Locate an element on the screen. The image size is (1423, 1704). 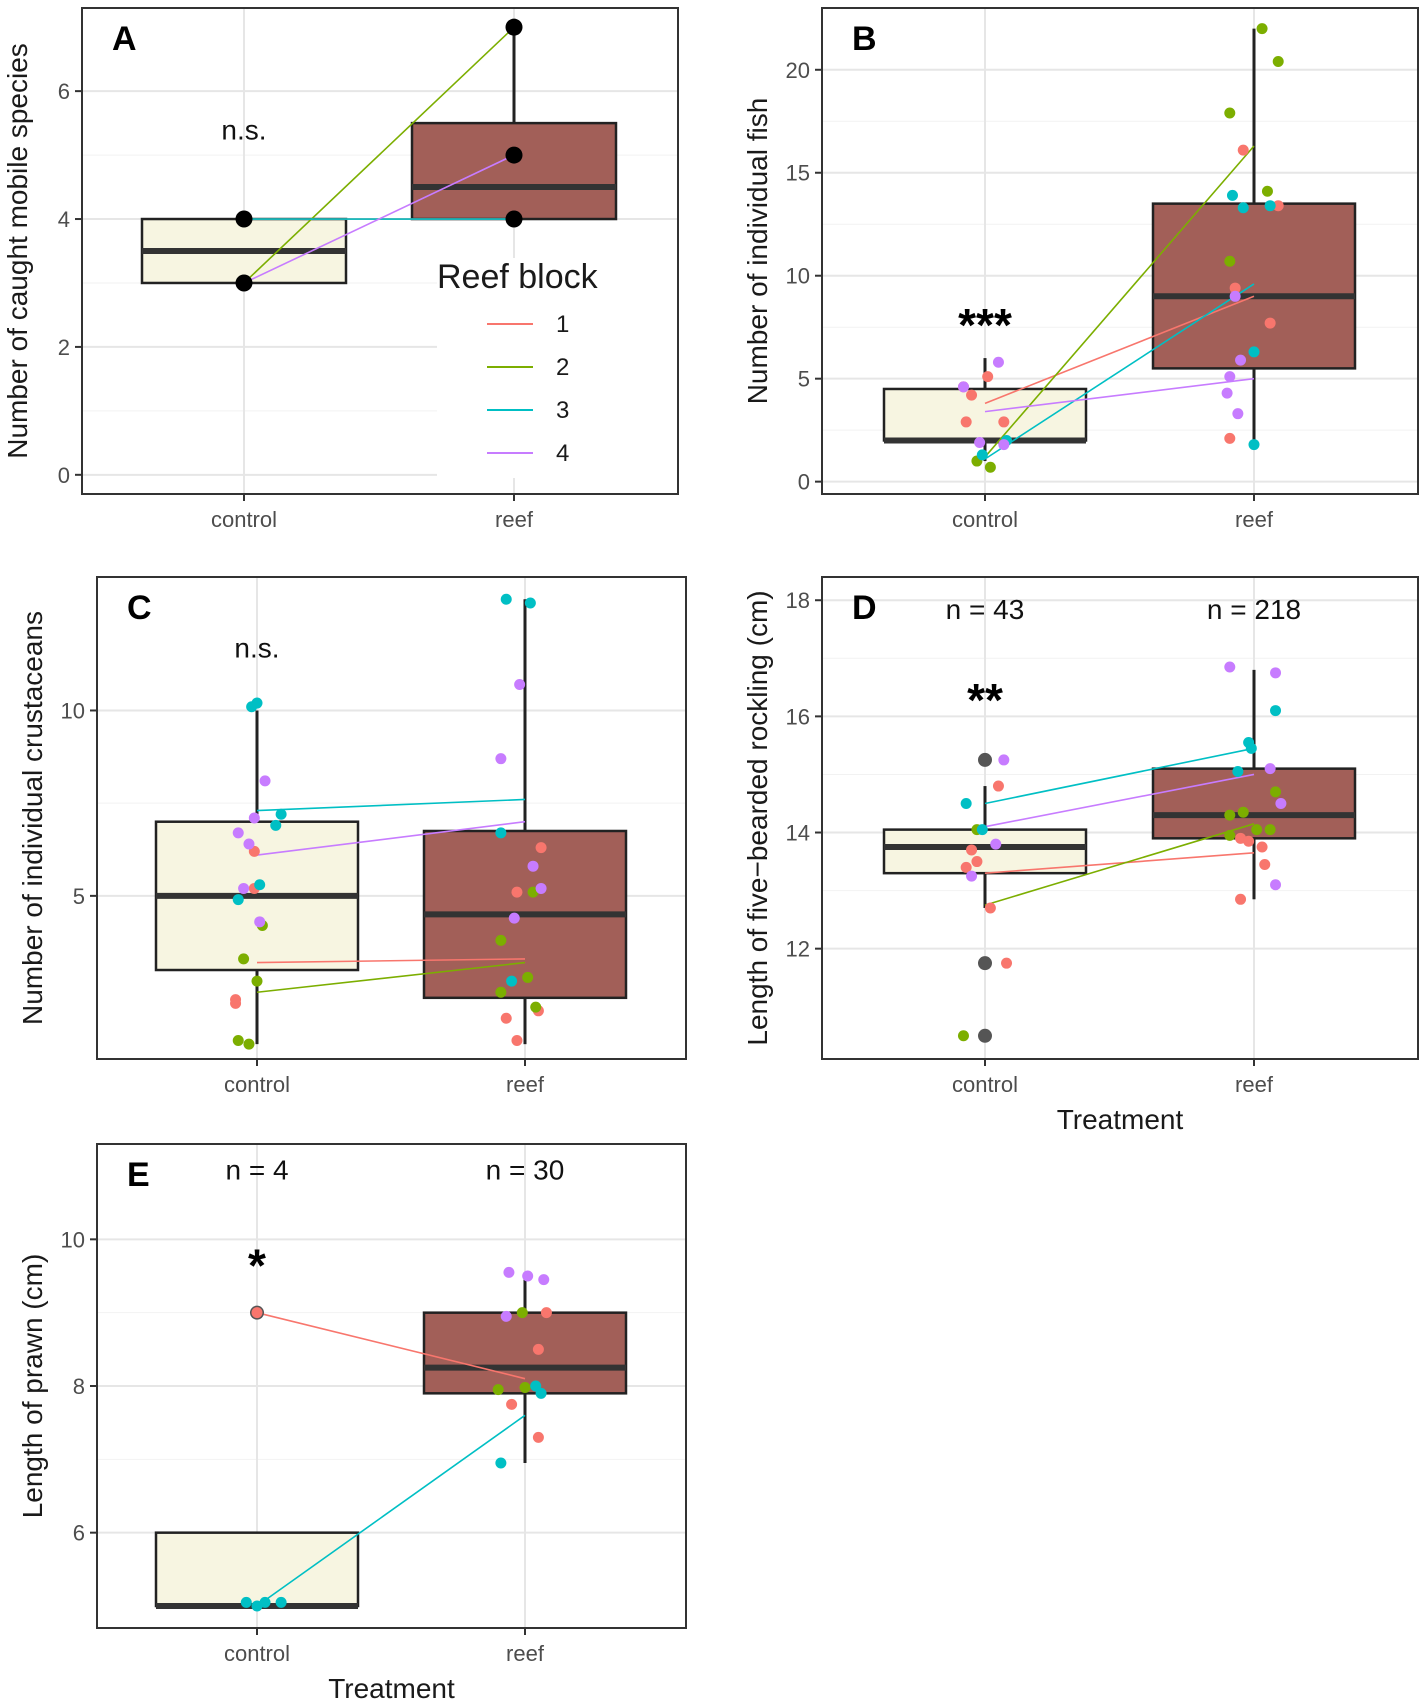
y-tick-label: 4 is located at coordinates (64, 219).